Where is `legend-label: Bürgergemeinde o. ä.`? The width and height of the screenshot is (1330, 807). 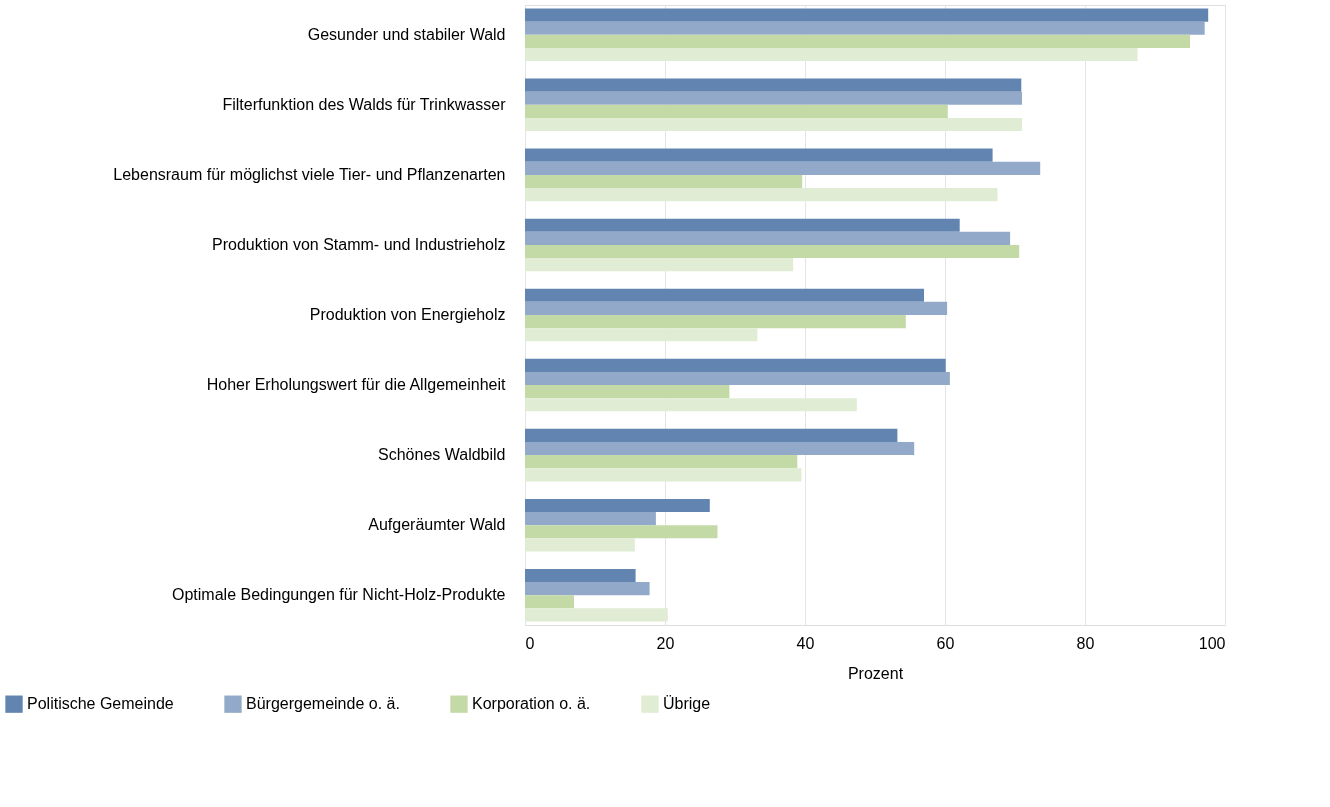 legend-label: Bürgergemeinde o. ä. is located at coordinates (323, 704).